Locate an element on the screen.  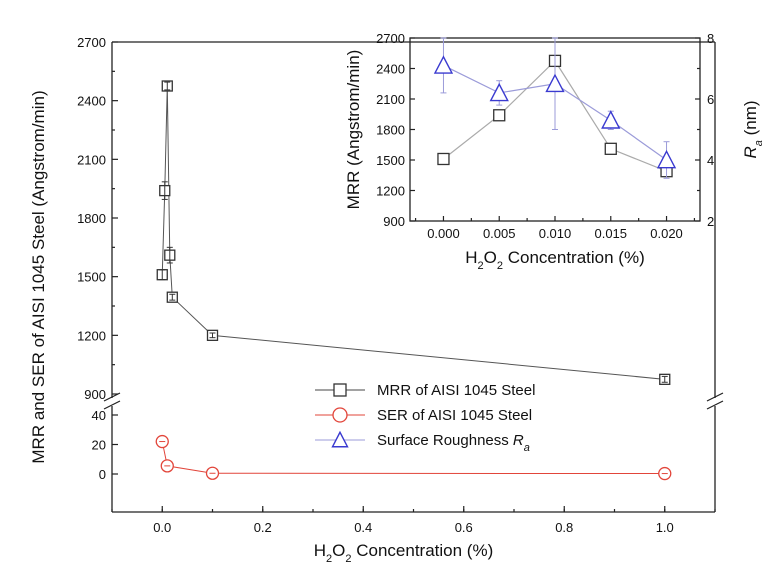
inset-y-tick-label: 1800 is located at coordinates (390, 130).